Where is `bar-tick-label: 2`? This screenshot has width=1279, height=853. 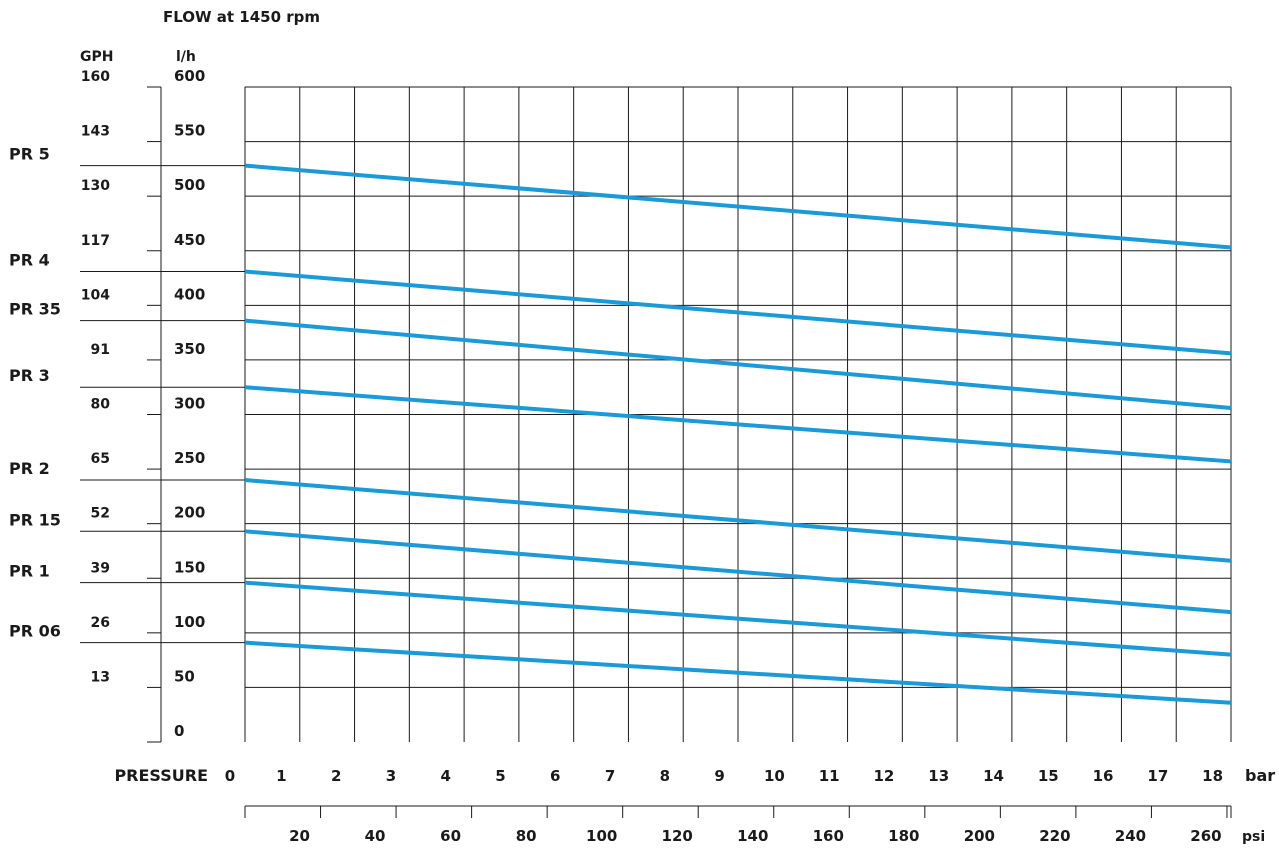 bar-tick-label: 2 is located at coordinates (336, 776).